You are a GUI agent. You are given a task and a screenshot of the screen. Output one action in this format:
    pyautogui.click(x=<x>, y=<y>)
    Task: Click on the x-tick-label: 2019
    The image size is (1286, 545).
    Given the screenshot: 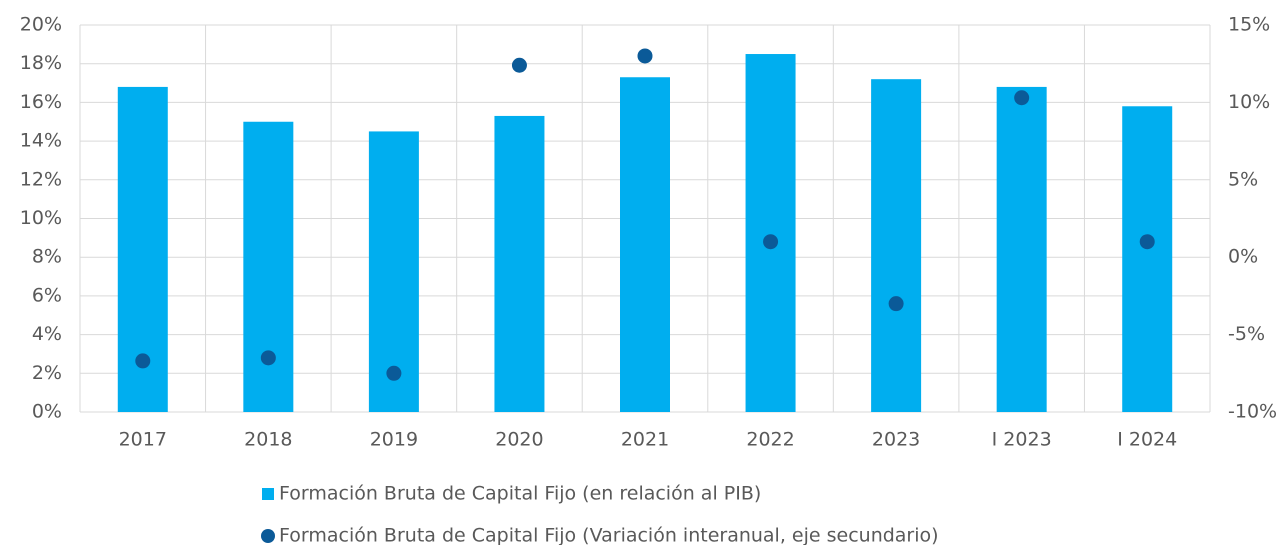 What is the action you would take?
    pyautogui.click(x=394, y=440)
    